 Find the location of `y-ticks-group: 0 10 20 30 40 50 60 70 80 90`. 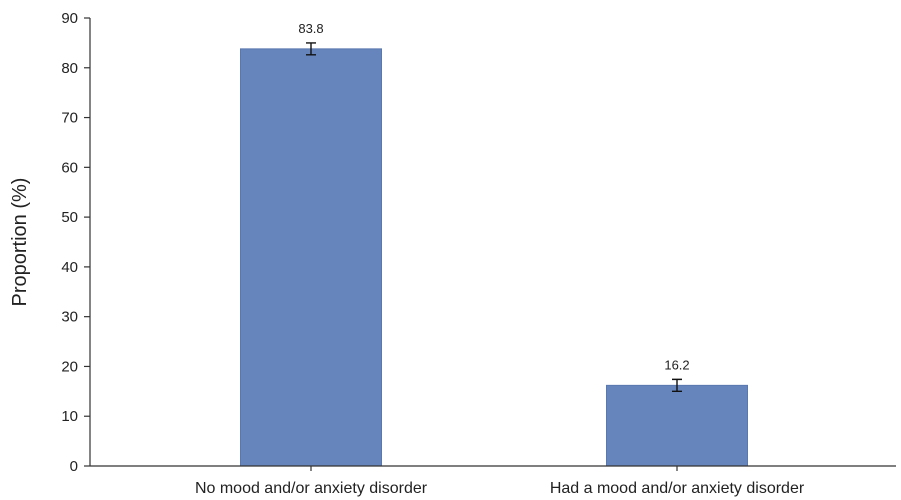

y-ticks-group: 0 10 20 30 40 50 60 70 80 90 is located at coordinates (75, 242).